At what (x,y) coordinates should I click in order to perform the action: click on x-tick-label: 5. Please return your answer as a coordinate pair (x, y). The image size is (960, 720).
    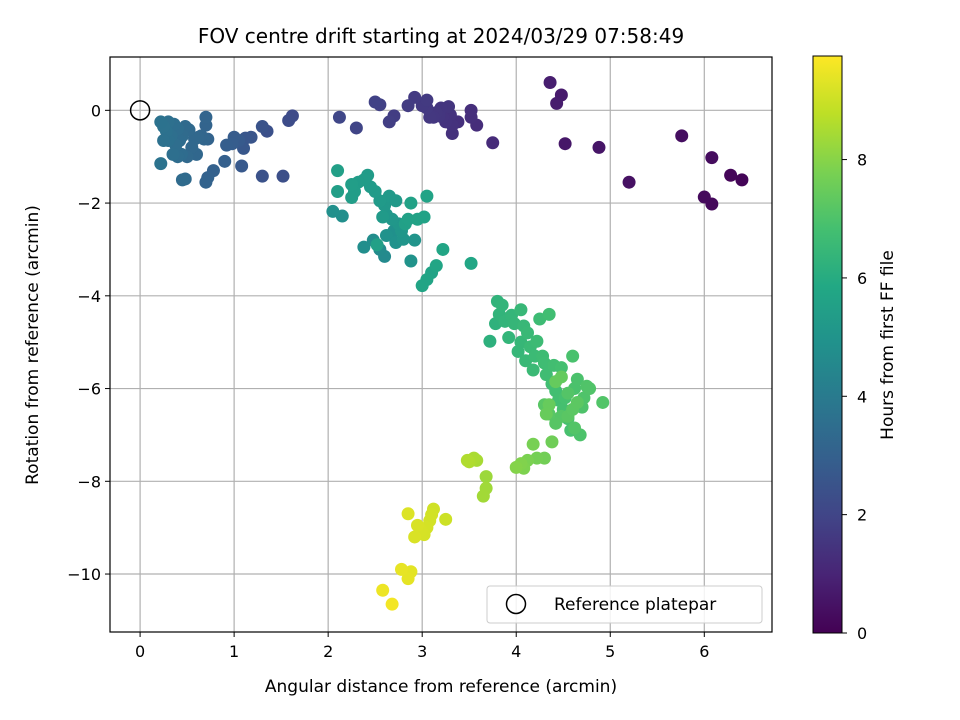
    Looking at the image, I should click on (610, 651).